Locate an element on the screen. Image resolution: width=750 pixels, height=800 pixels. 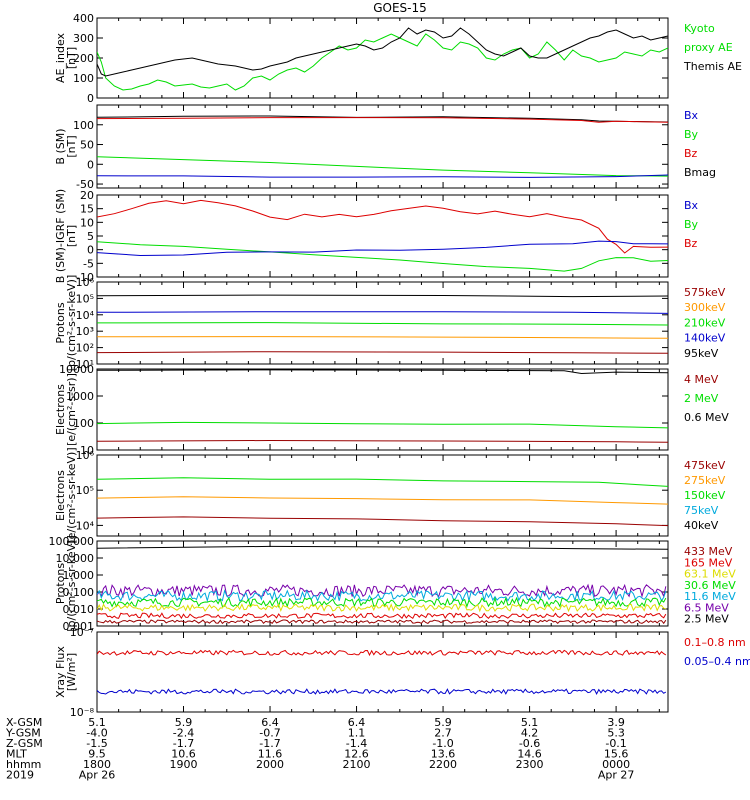
y-tick-label: 100.000 is located at coordinates (72, 541).